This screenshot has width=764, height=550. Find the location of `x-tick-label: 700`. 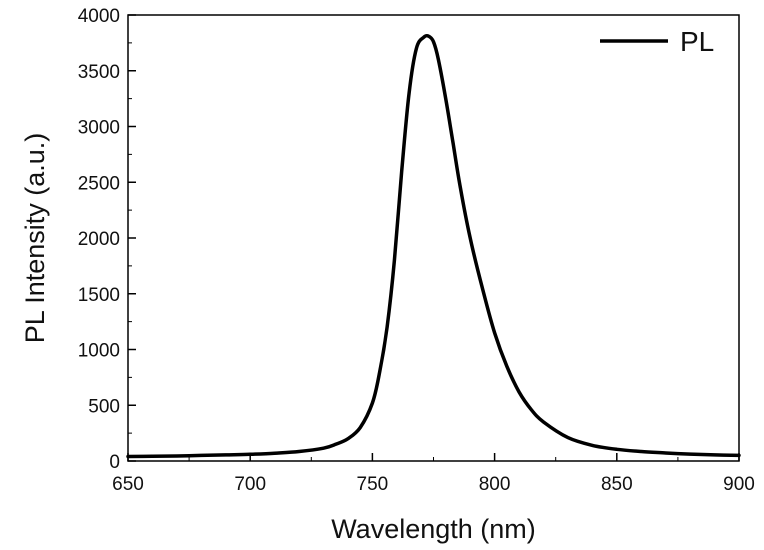

x-tick-label: 700 is located at coordinates (250, 484).